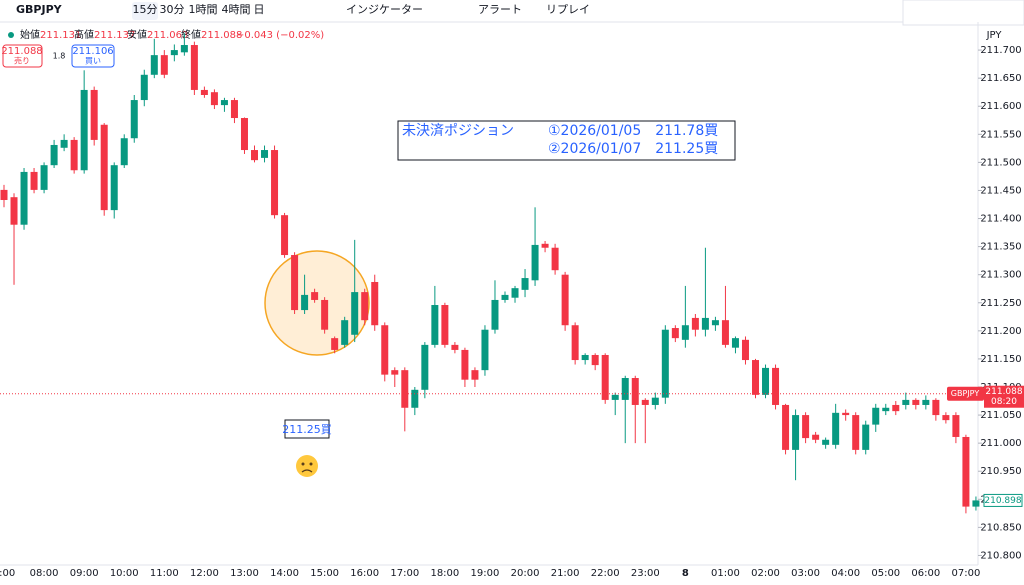 This screenshot has width=1024, height=585. I want to click on low-label: 安値, so click(137, 34).